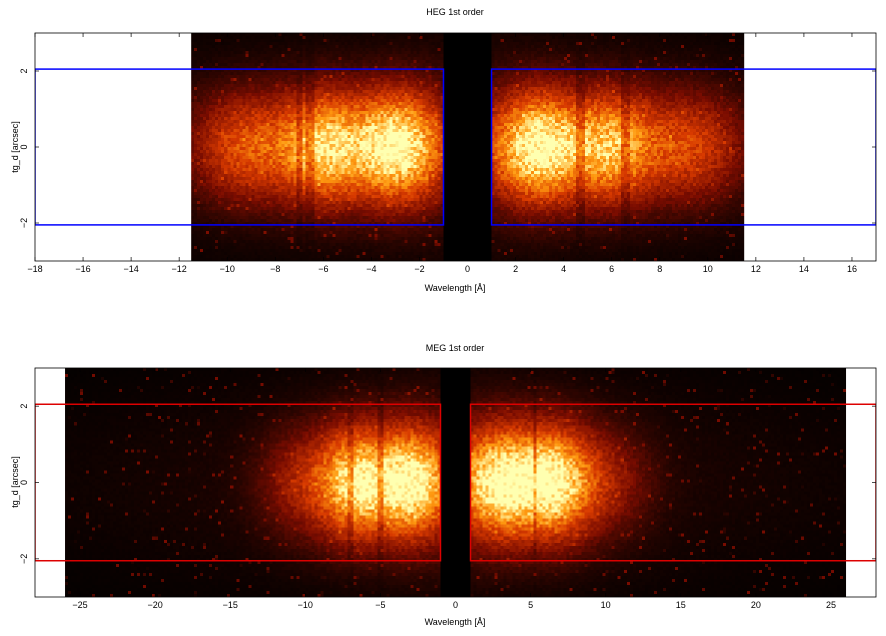 Image resolution: width=886 pixels, height=636 pixels. Describe the element at coordinates (708, 269) in the screenshot. I see `heg-x-tick-label: 10` at that location.